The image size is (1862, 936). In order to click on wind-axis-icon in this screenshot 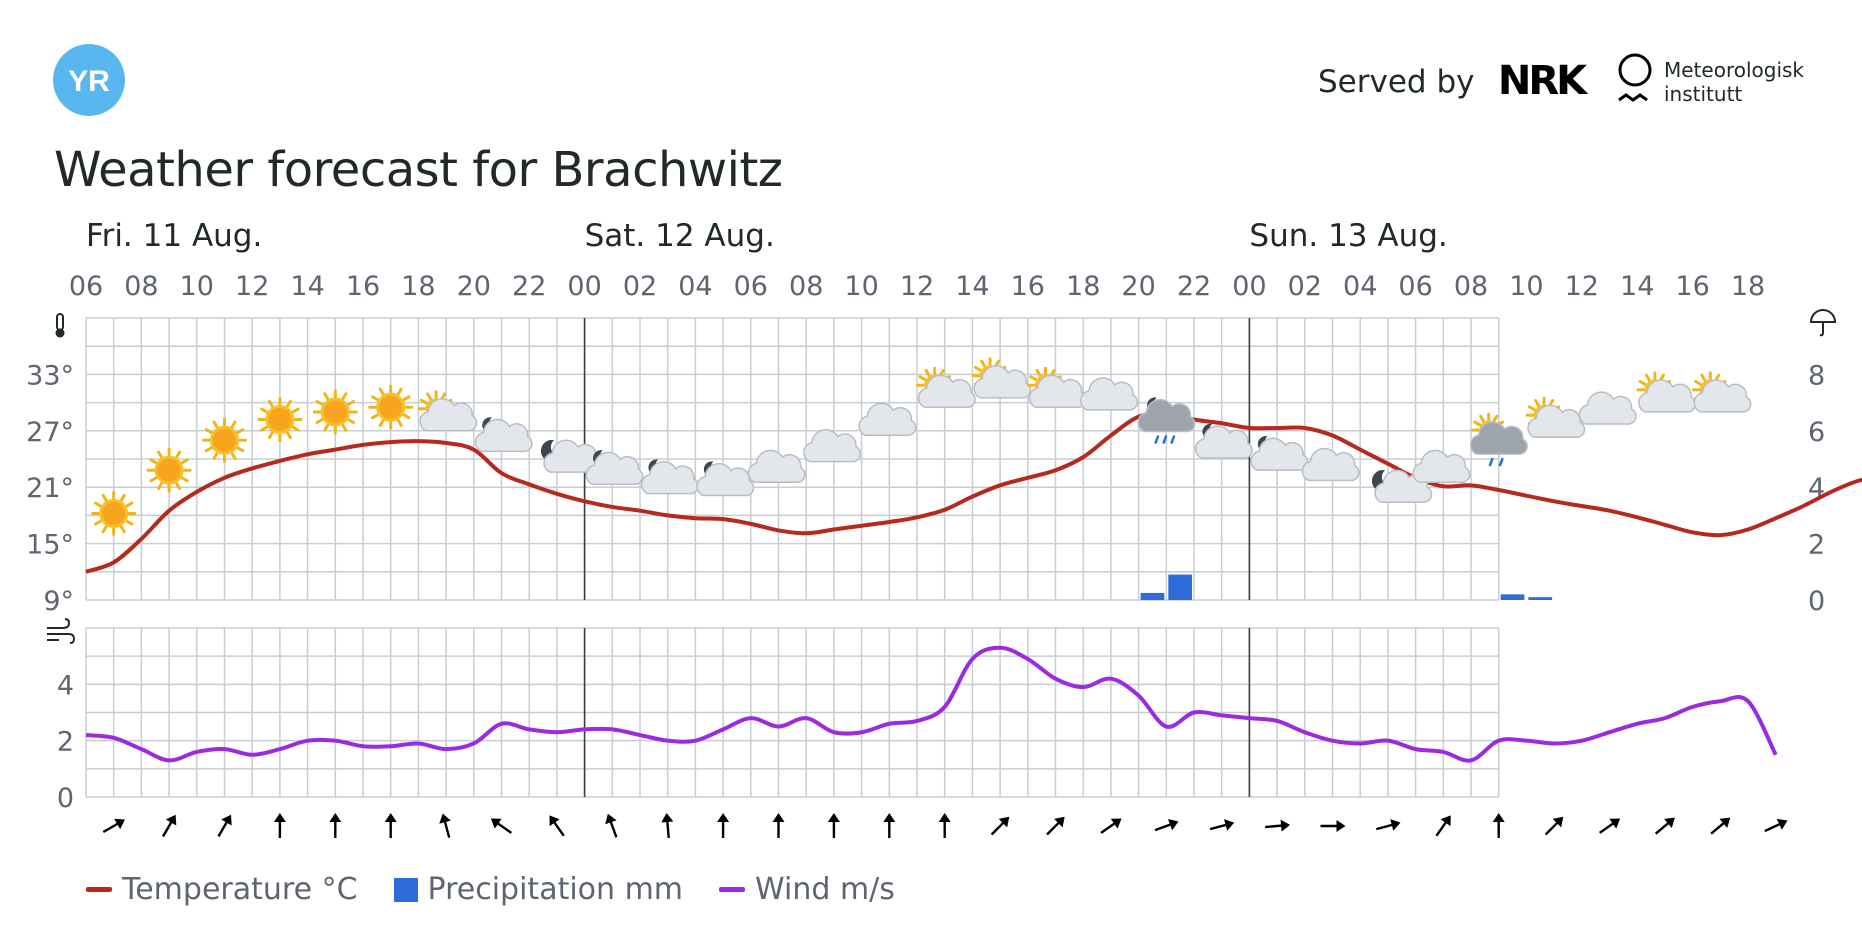, I will do `click(61, 631)`.